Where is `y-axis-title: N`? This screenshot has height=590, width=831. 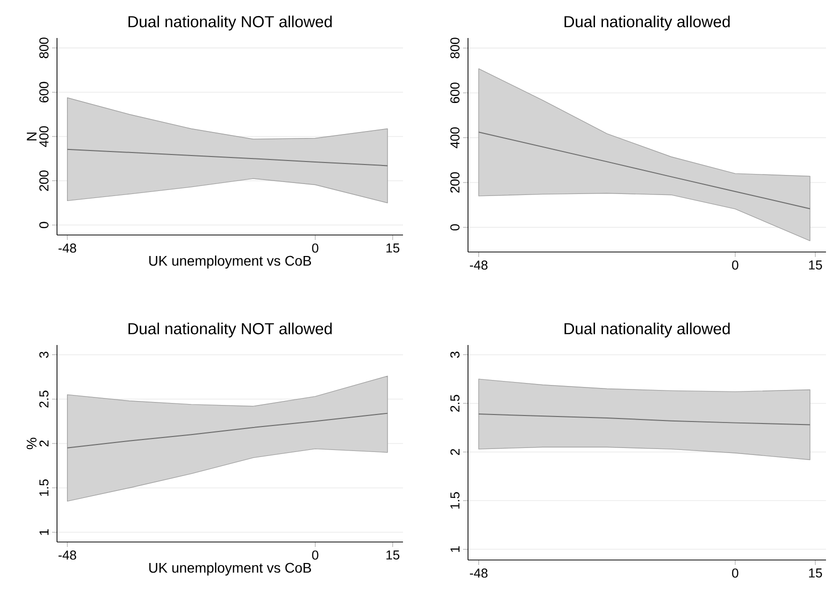
y-axis-title: N is located at coordinates (31, 136).